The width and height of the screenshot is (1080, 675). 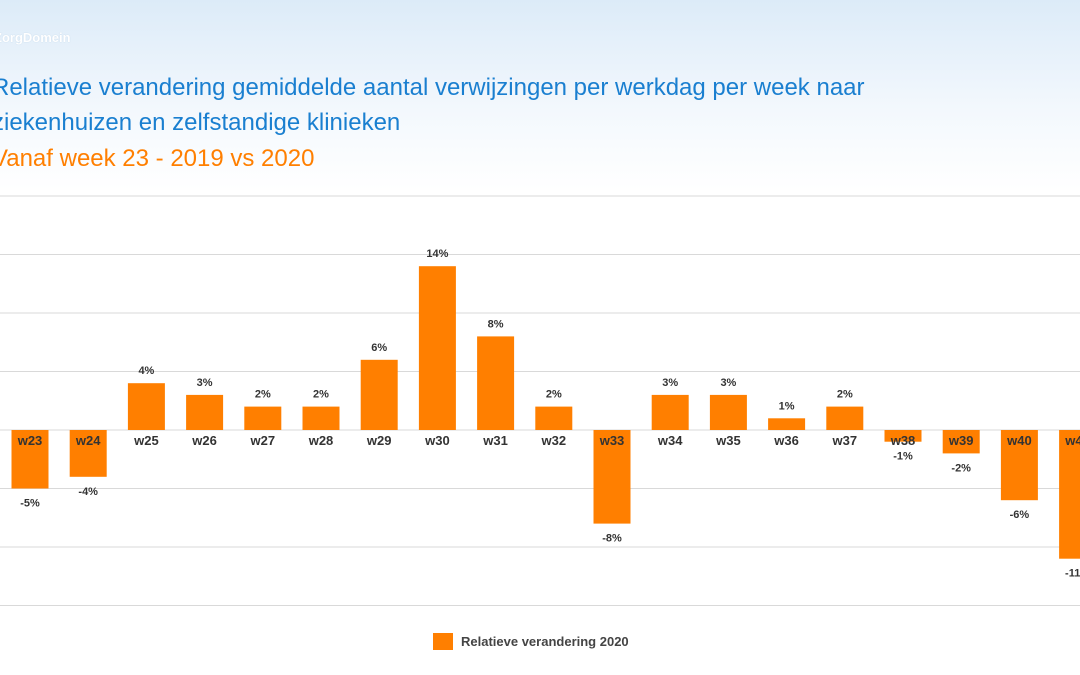 I want to click on bar-w27, so click(x=263, y=418).